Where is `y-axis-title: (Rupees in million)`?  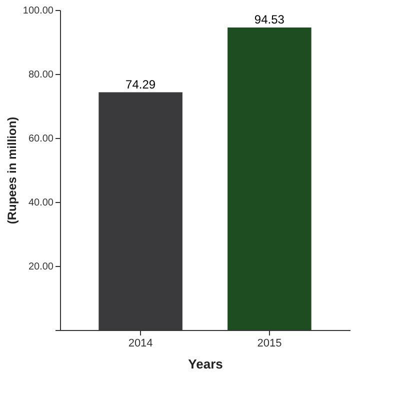
y-axis-title: (Rupees in million) is located at coordinates (11, 170).